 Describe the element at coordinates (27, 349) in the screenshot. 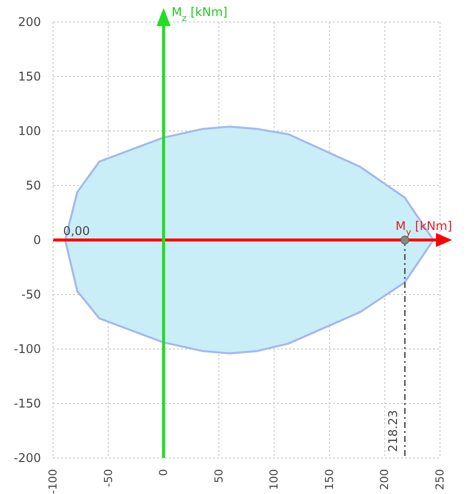

I see `y-tick-label: -100` at that location.